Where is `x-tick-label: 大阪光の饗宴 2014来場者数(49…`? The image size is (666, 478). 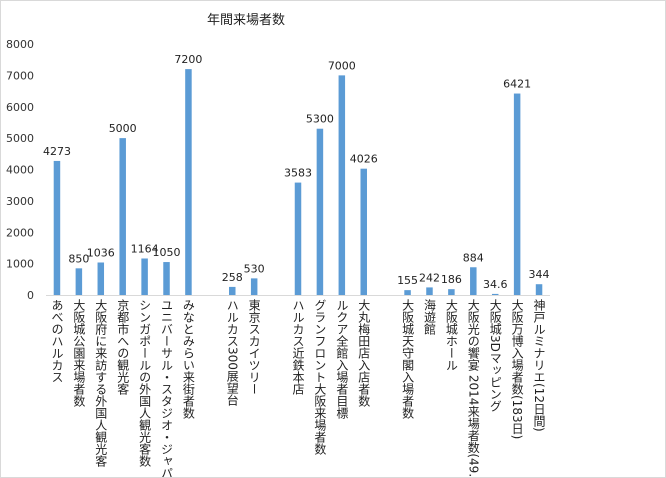 x-tick-label: 大阪光の饗宴 2014来場者数(49… is located at coordinates (473, 388).